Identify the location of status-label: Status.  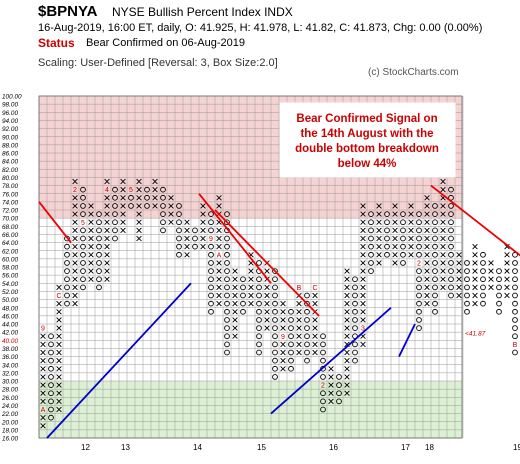
(56, 43).